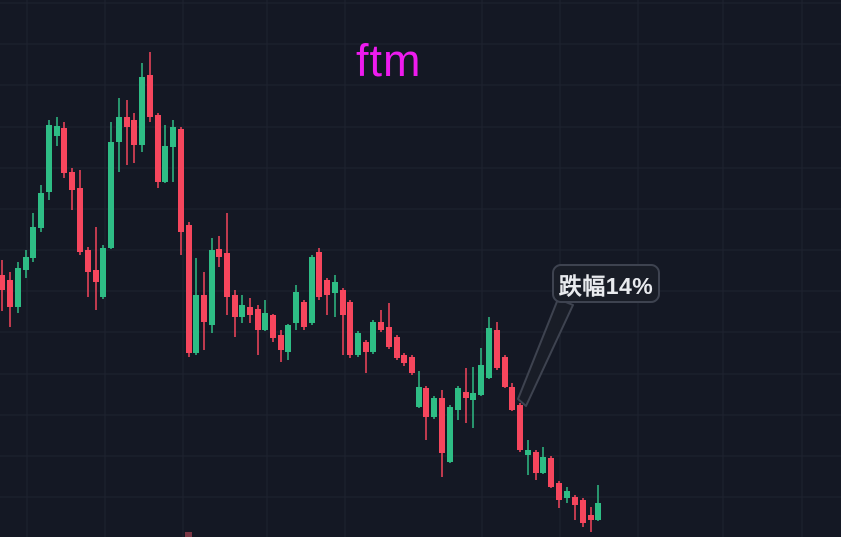 The image size is (841, 537). I want to click on callout-bubble: 跌幅14%, so click(606, 283).